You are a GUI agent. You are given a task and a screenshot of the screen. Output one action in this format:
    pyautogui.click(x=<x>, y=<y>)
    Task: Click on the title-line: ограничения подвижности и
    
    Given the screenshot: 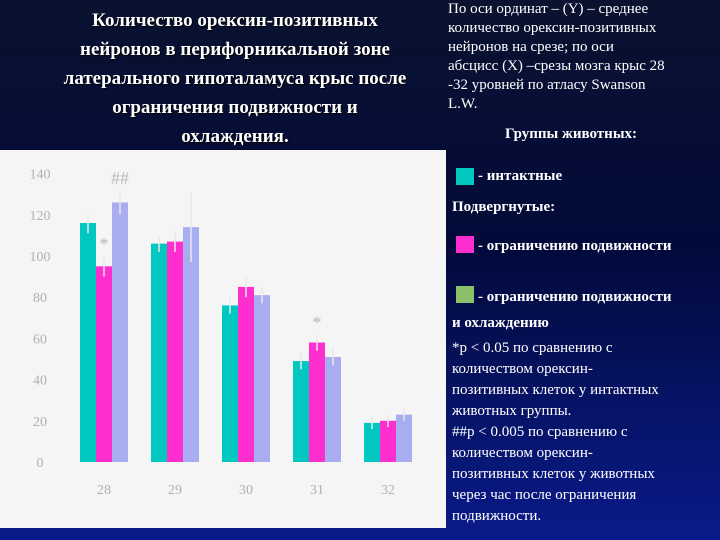 What is the action you would take?
    pyautogui.click(x=235, y=107)
    